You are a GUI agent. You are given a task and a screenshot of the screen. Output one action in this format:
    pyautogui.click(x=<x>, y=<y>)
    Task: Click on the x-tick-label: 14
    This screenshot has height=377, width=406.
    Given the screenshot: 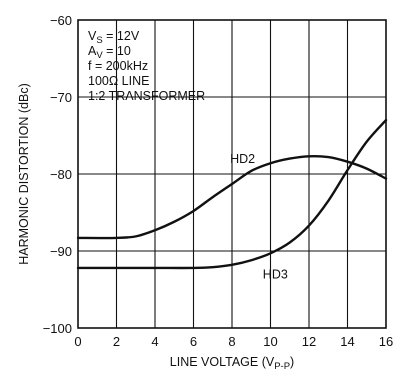 What is the action you would take?
    pyautogui.click(x=347, y=341)
    